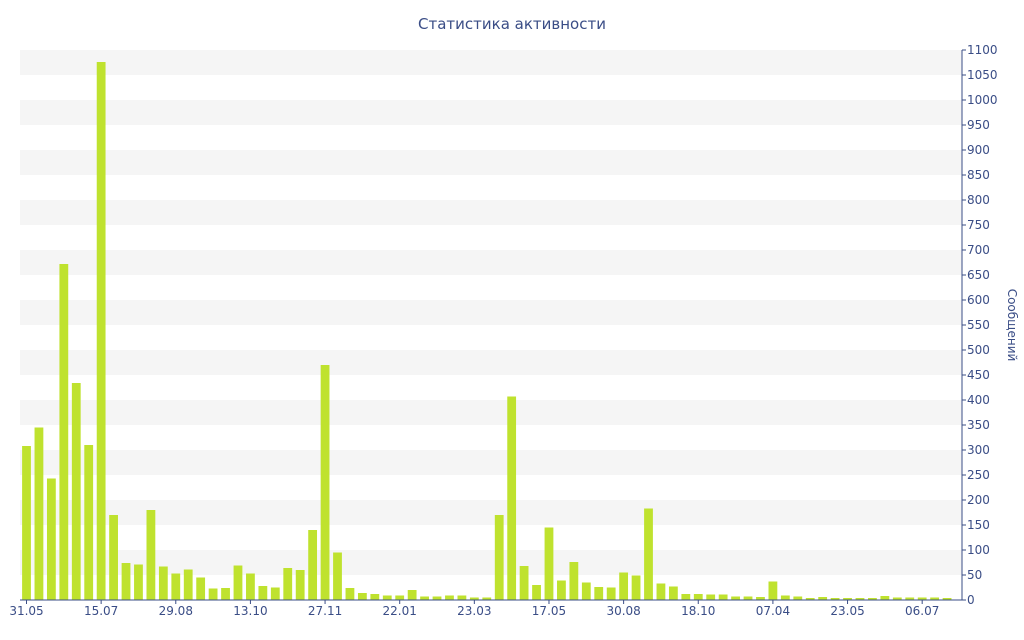 The height and width of the screenshot is (640, 1024). I want to click on x-tick-label: 31.05, so click(26, 611).